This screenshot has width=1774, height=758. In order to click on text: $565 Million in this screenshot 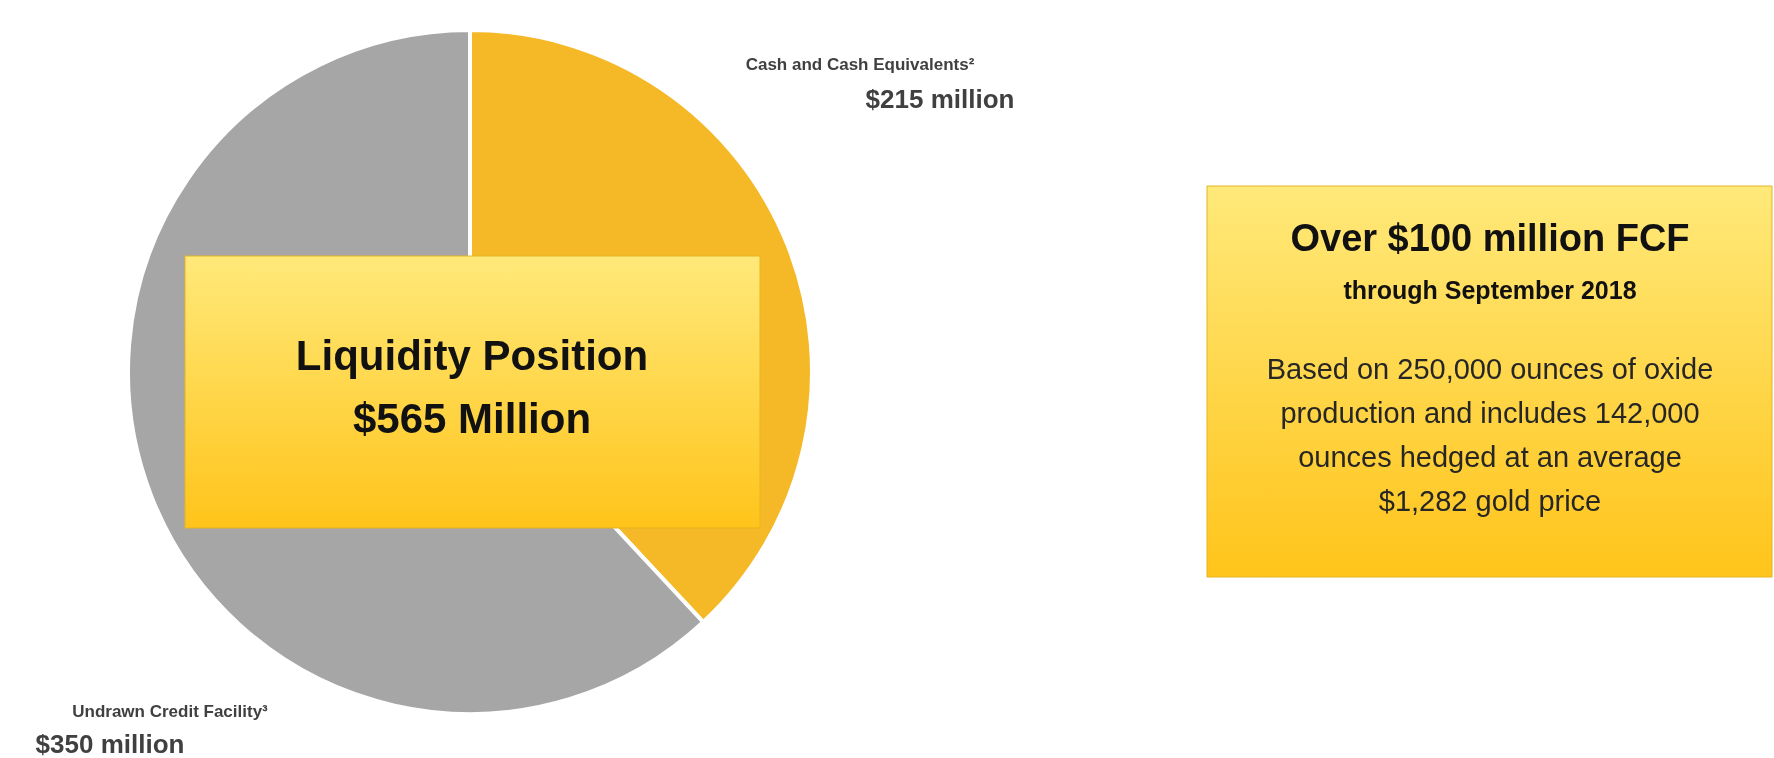, I will do `click(472, 418)`.